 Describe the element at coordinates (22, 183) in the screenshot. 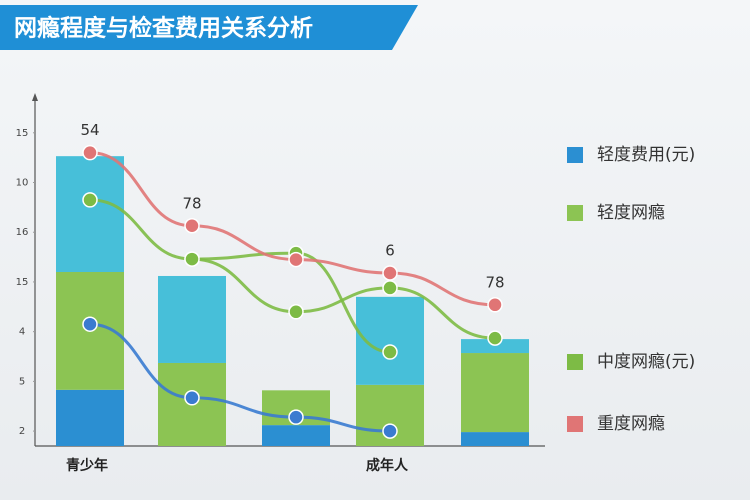

I see `y-tick-label: 10` at that location.